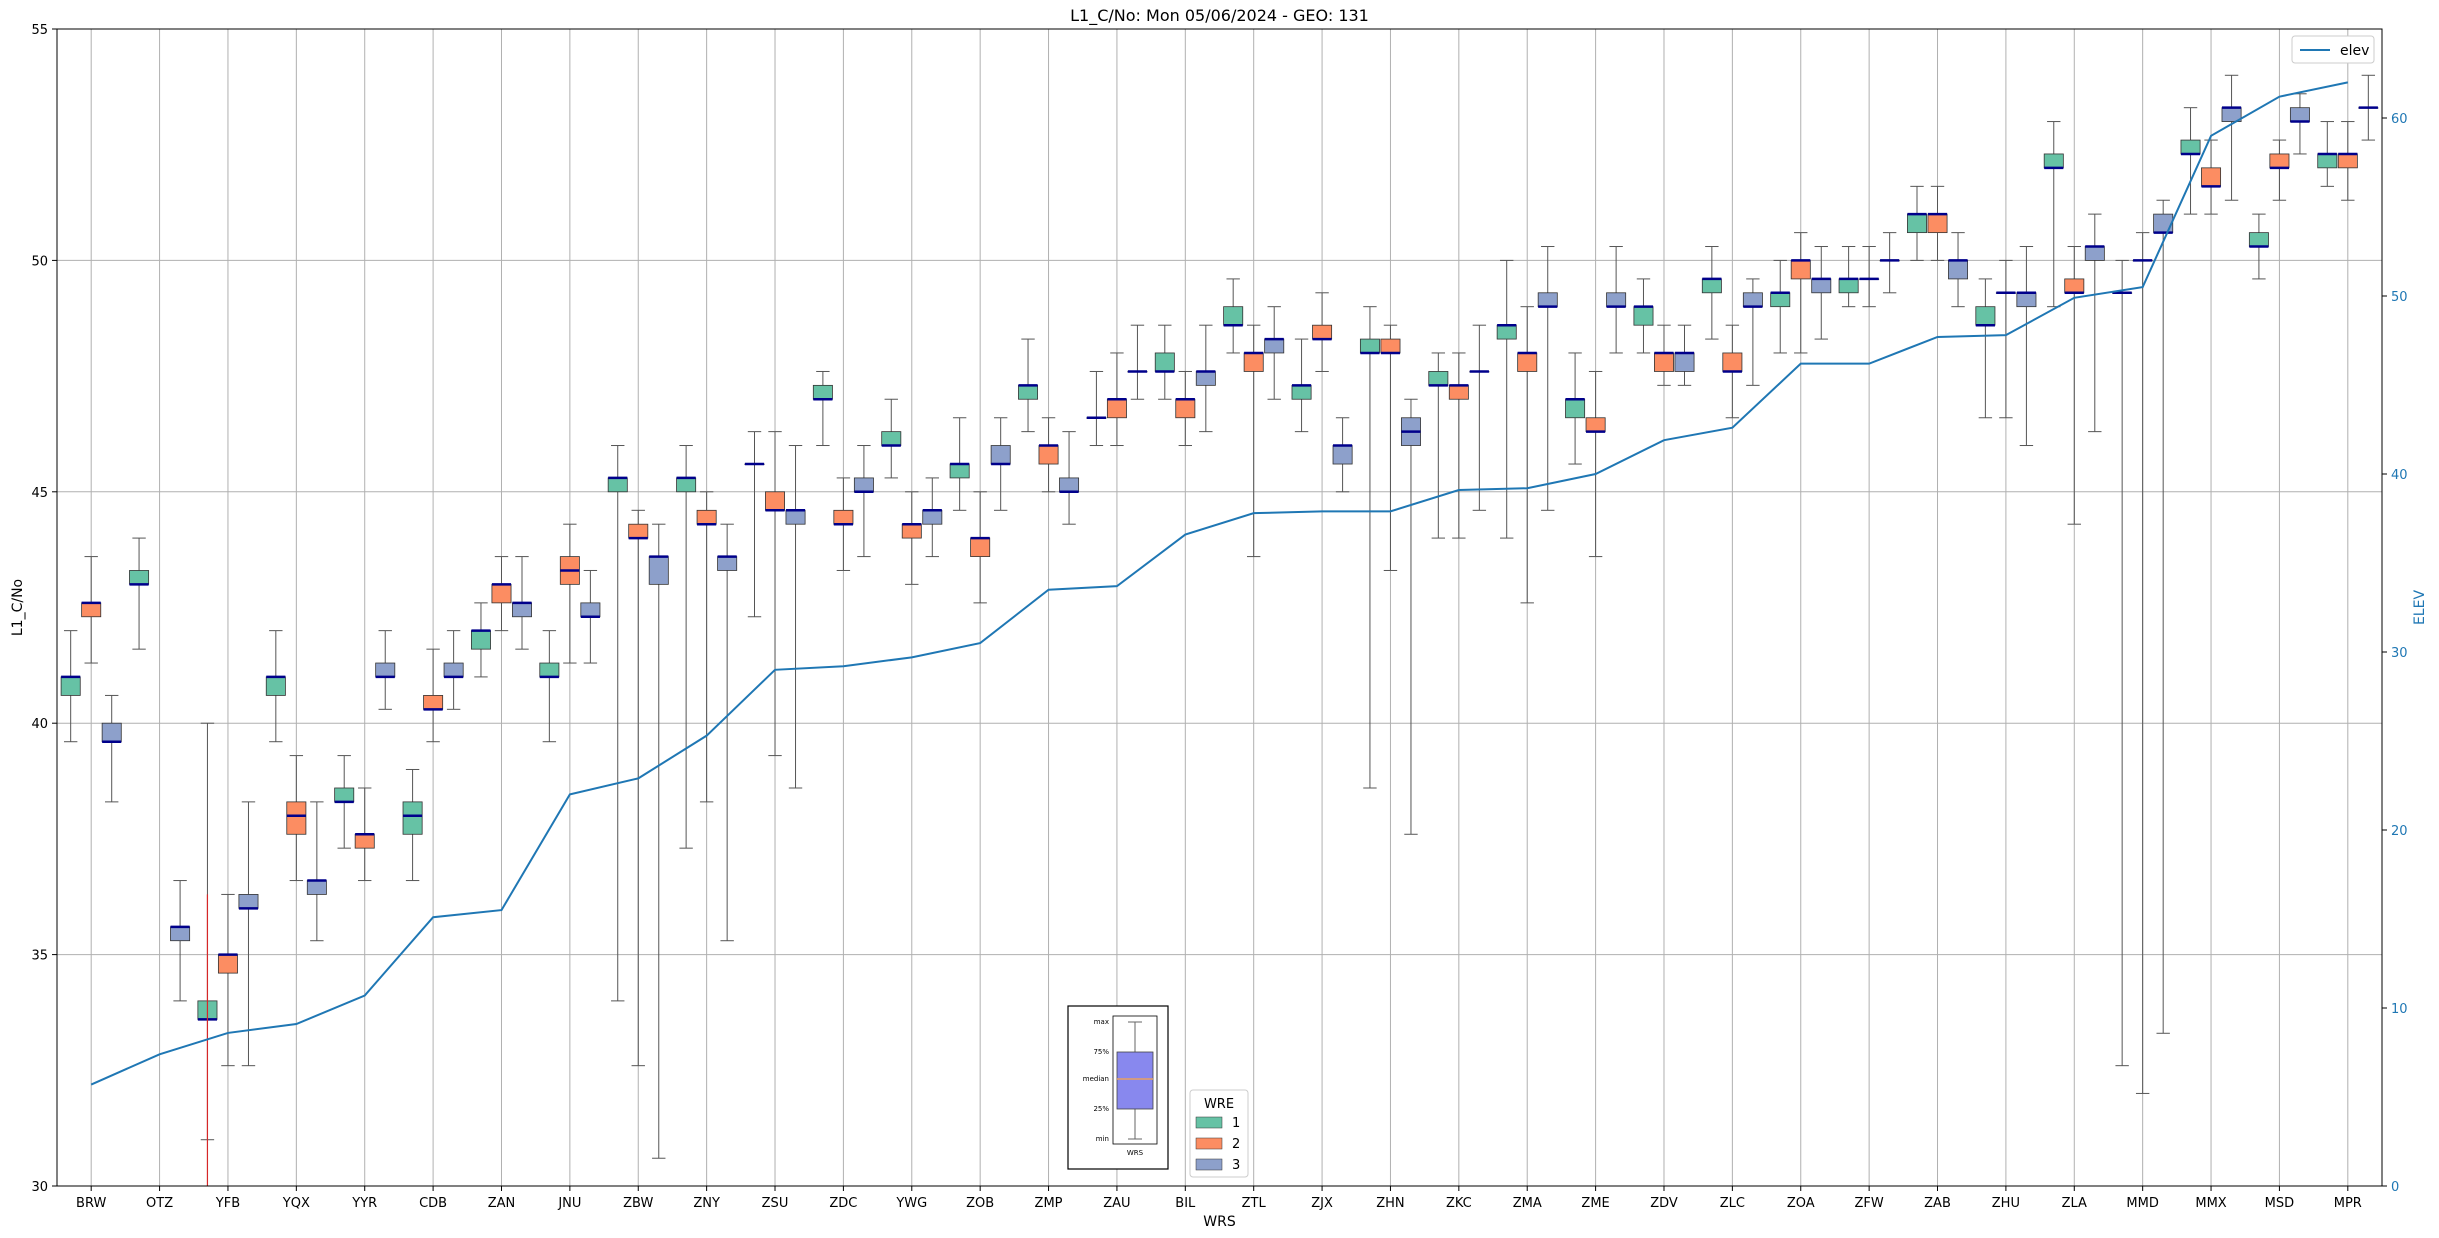 The image size is (2439, 1238). What do you see at coordinates (1135, 1080) in the screenshot?
I see `key-box` at bounding box center [1135, 1080].